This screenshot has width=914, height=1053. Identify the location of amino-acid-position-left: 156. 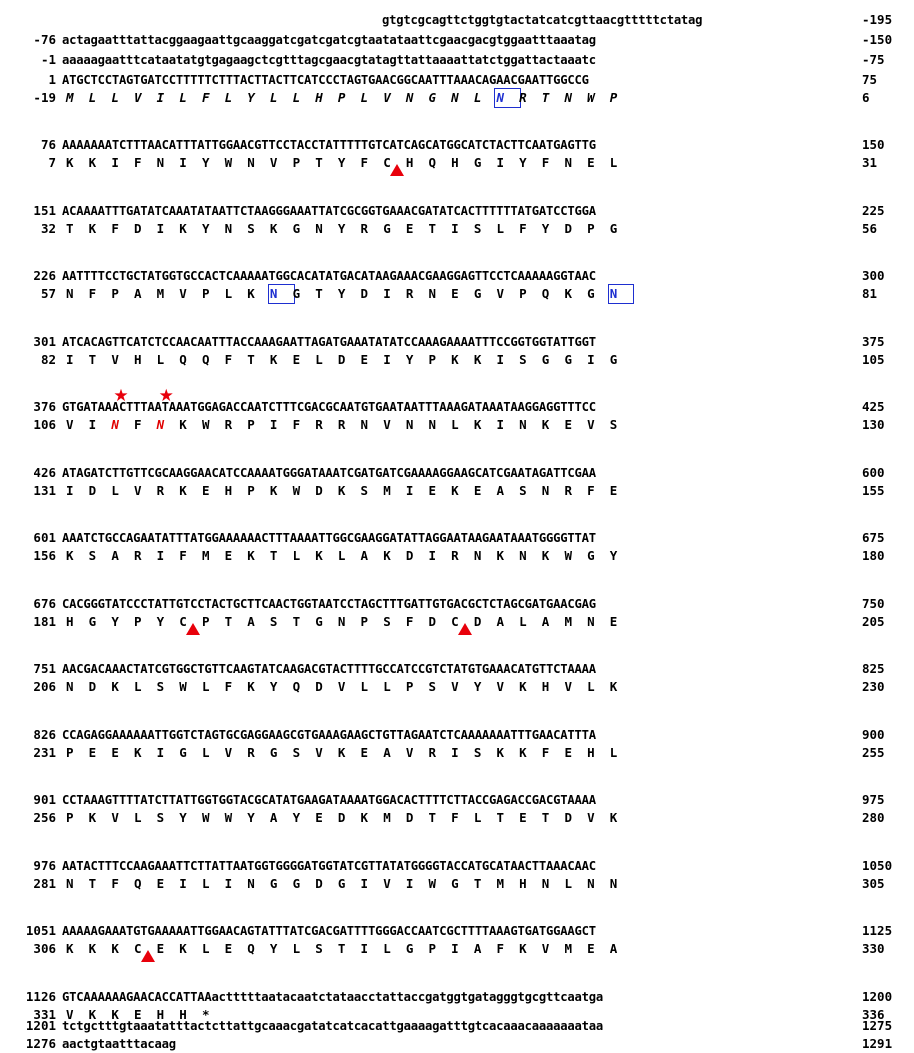
(44, 555).